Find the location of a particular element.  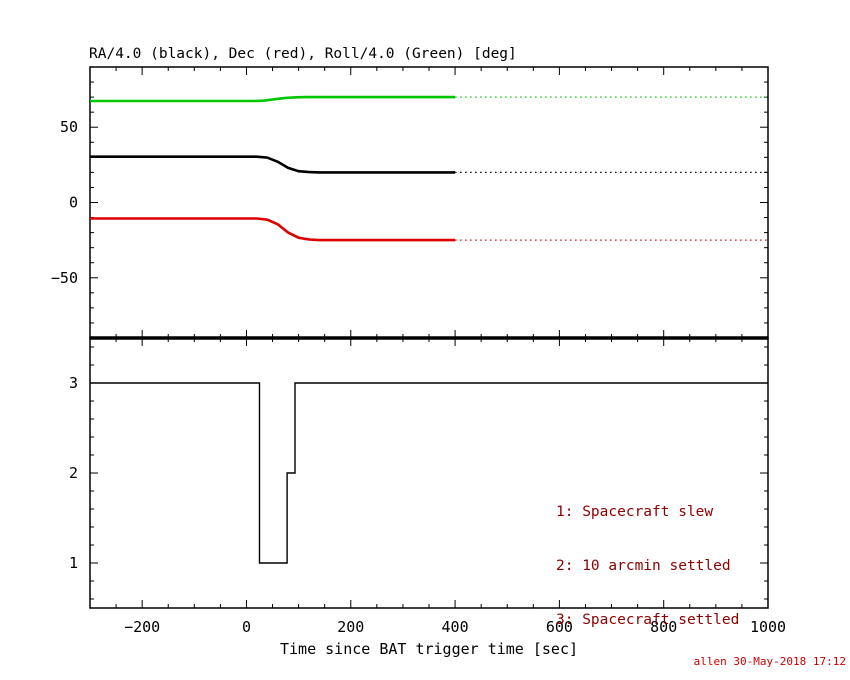

x-tick-label: 400 is located at coordinates (455, 627).